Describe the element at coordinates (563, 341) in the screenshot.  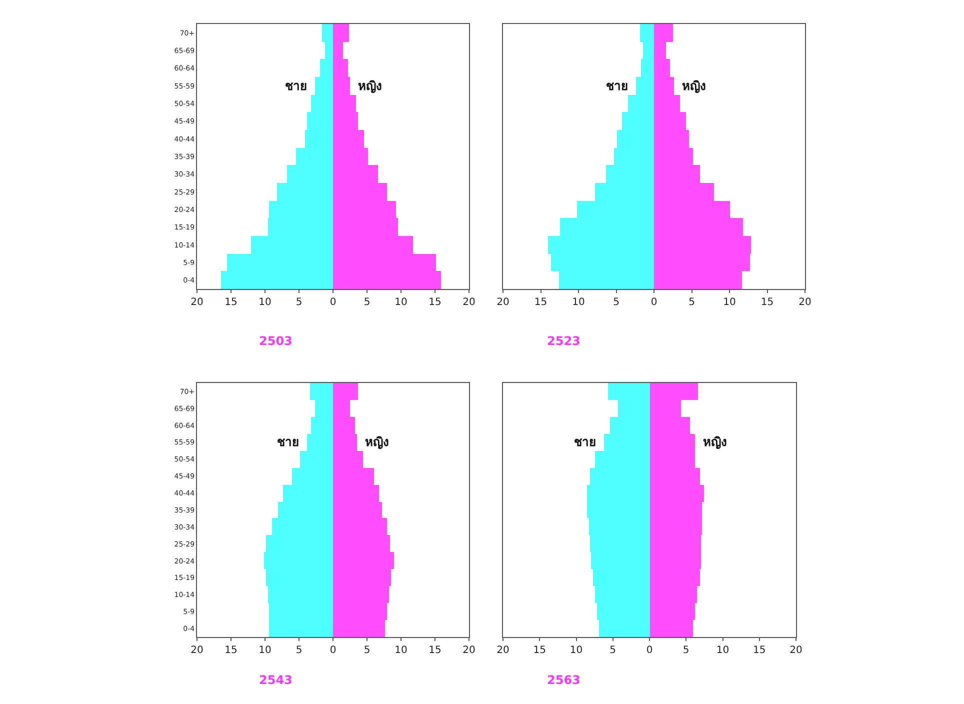
I see `x-axis-title: 2523` at that location.